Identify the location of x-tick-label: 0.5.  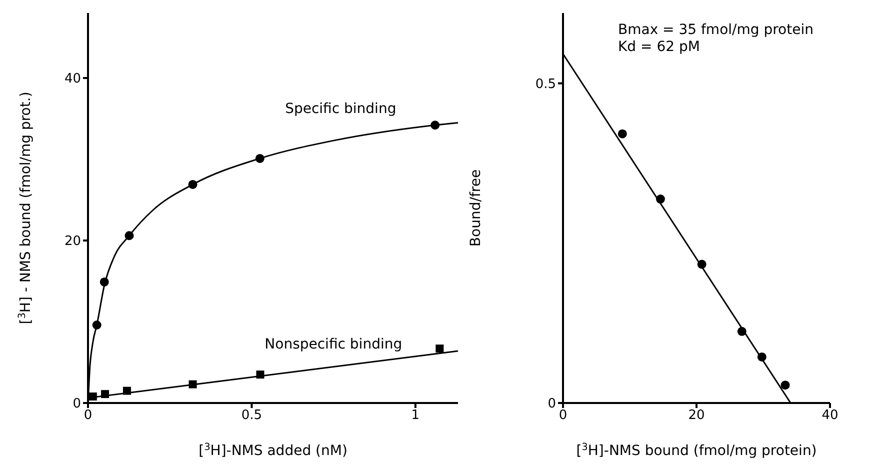
(251, 416).